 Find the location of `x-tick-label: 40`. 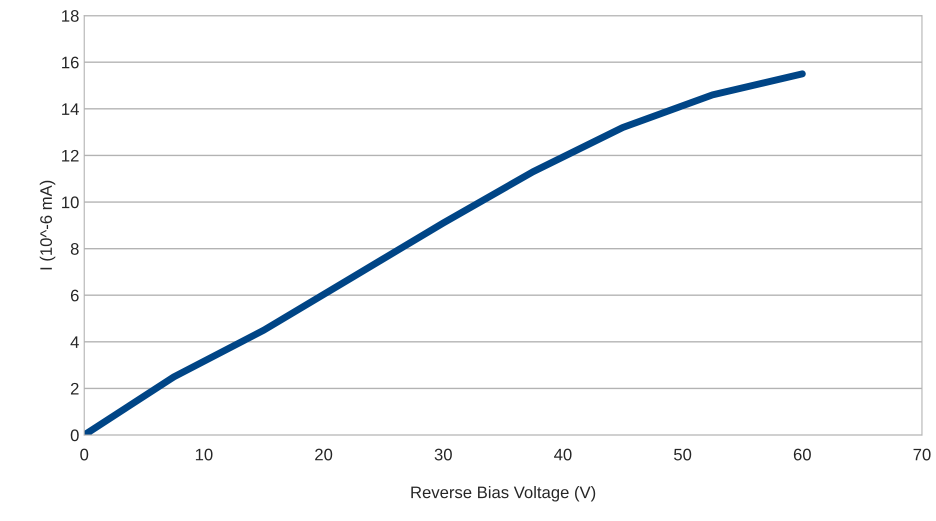

x-tick-label: 40 is located at coordinates (563, 454).